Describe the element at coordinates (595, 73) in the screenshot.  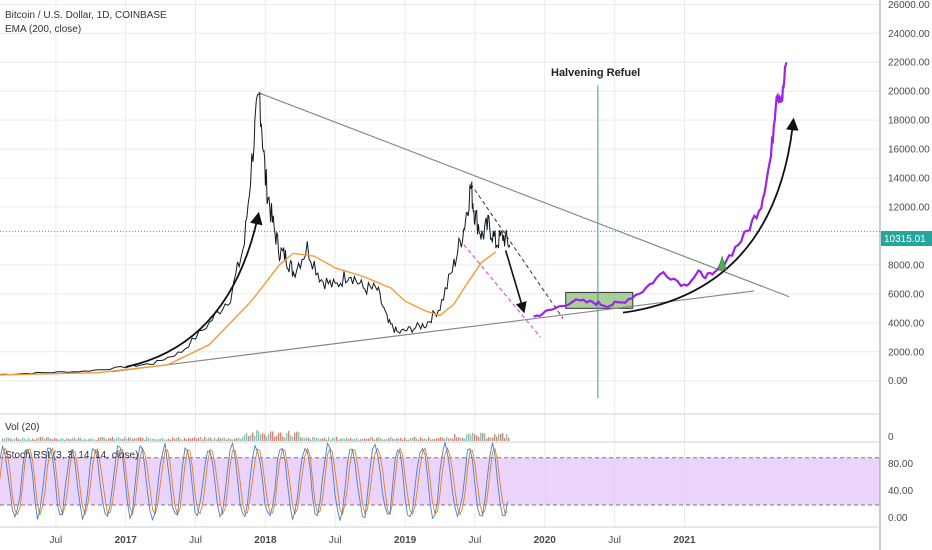
I see `halvening-label: Halvening Refuel` at that location.